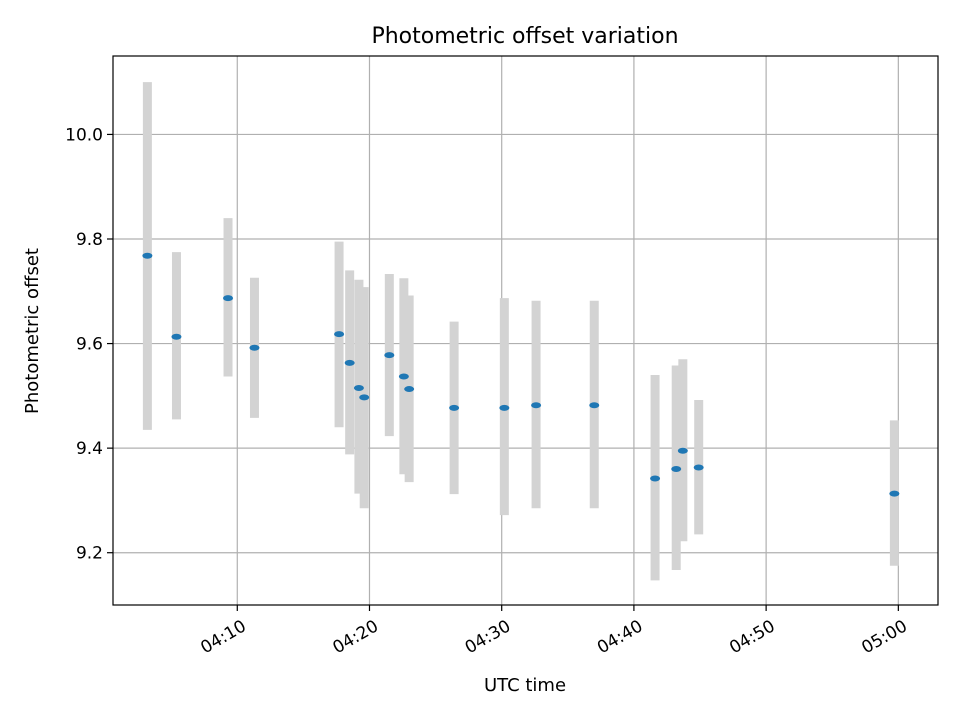  What do you see at coordinates (620, 637) in the screenshot?
I see `x-tick-label: 04:40` at bounding box center [620, 637].